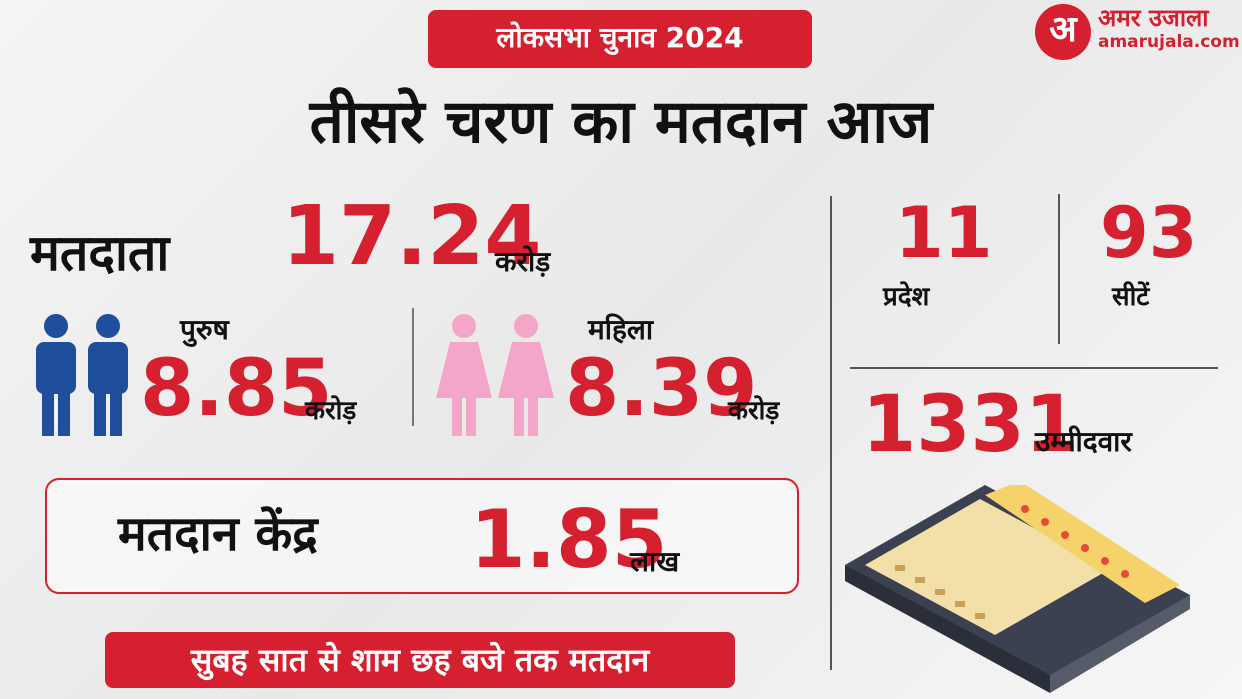 The height and width of the screenshot is (699, 1242). I want to click on polling-label: मतदान केंद्र, so click(218, 534).